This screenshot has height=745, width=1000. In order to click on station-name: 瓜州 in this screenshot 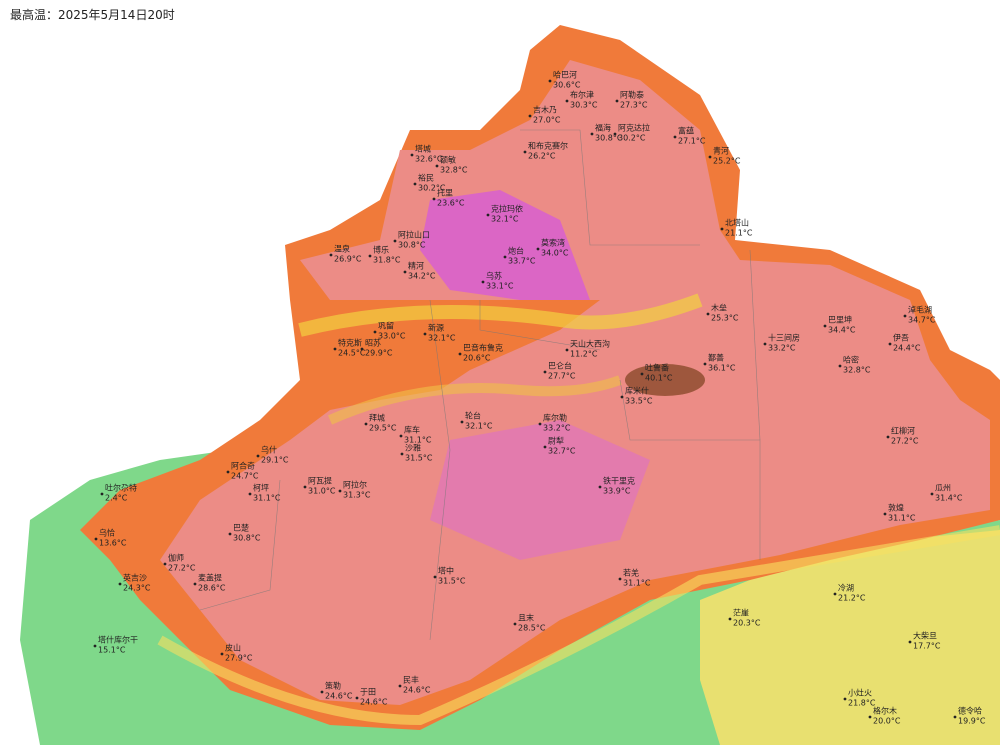, I will do `click(943, 488)`.